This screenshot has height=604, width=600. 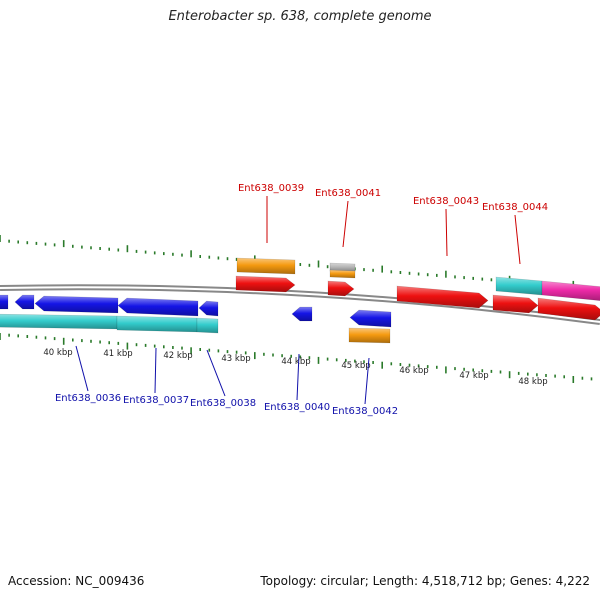 I want to click on accession-label: Accession: NC_009436, so click(x=76, y=581).